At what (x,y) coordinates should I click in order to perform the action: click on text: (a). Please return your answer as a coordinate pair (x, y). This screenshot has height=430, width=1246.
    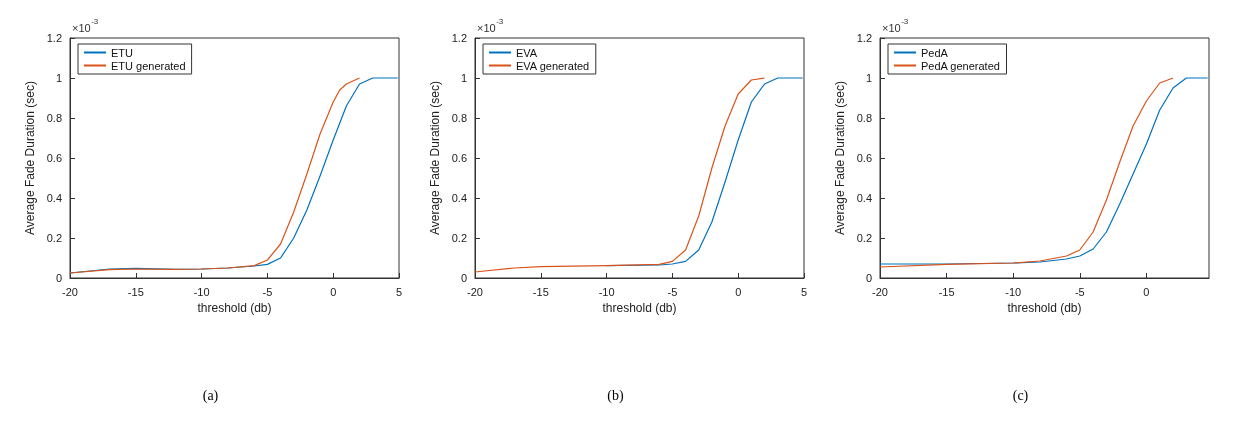
    Looking at the image, I should click on (210, 395).